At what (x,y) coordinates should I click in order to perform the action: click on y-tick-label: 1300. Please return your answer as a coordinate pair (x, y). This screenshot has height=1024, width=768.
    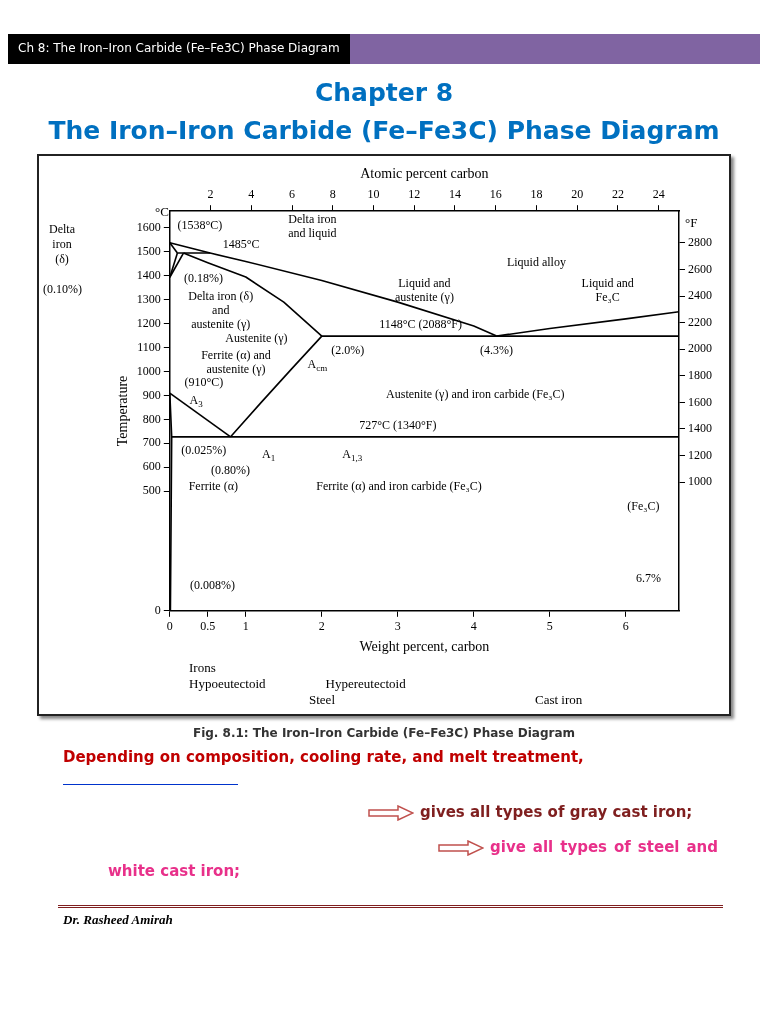
    Looking at the image, I should click on (148, 298).